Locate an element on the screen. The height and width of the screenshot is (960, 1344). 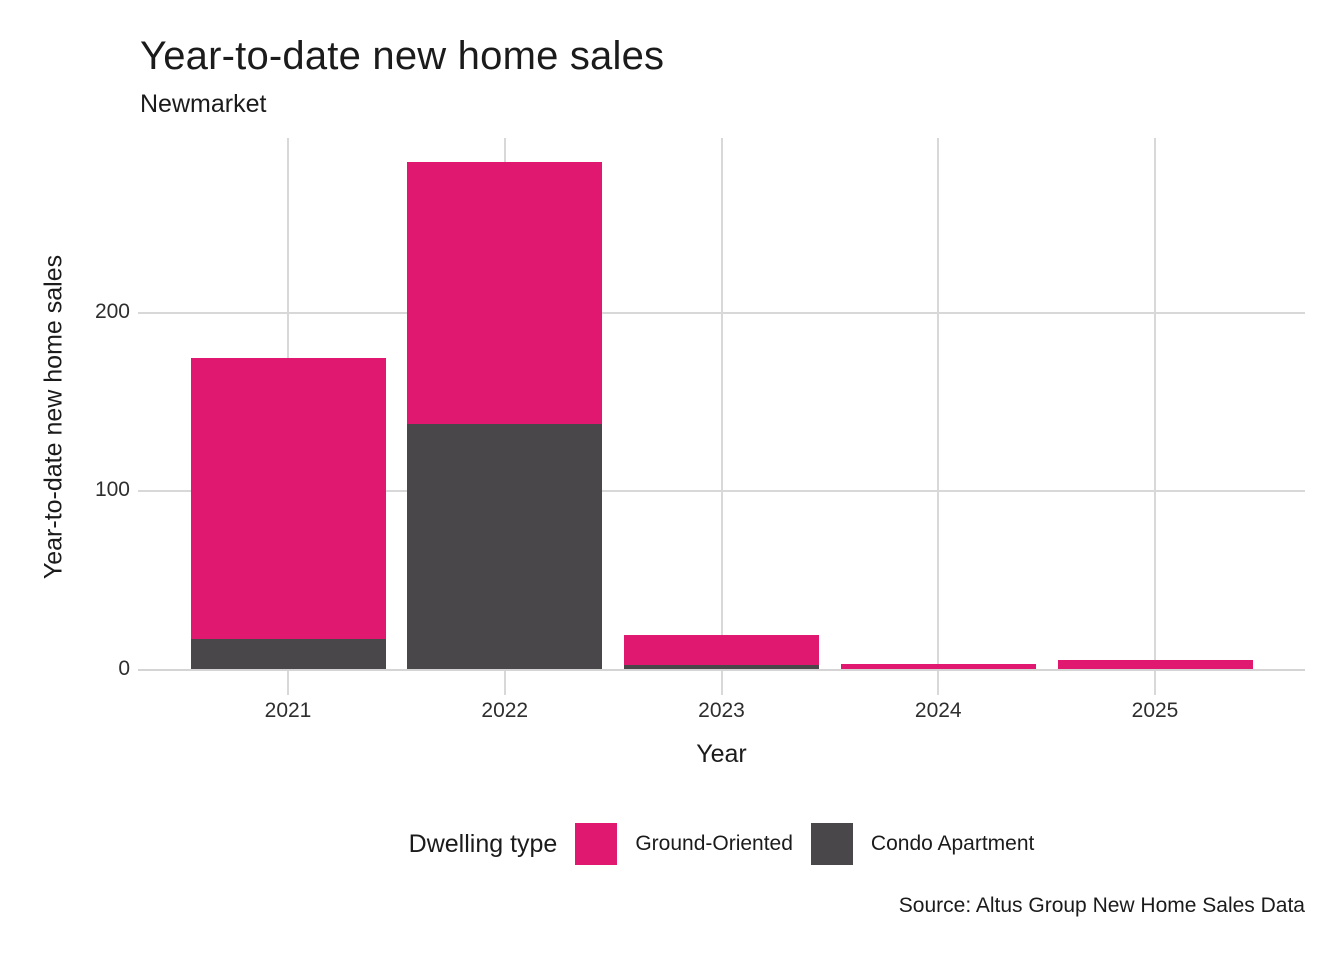
bar-2023-ground-oriented is located at coordinates (721, 650).